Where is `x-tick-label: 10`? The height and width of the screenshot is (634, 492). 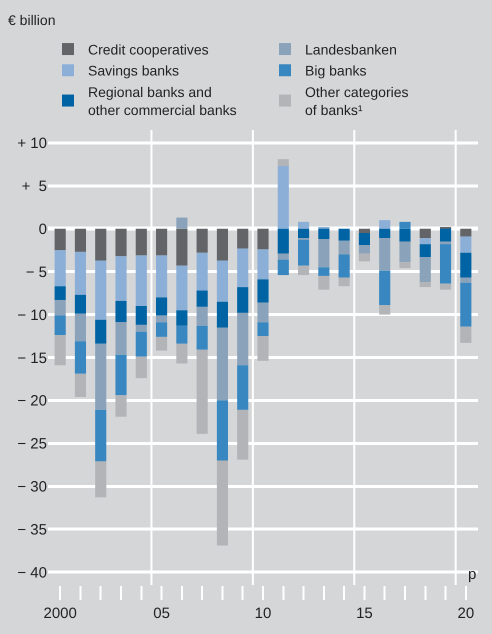 x-tick-label: 10 is located at coordinates (263, 613).